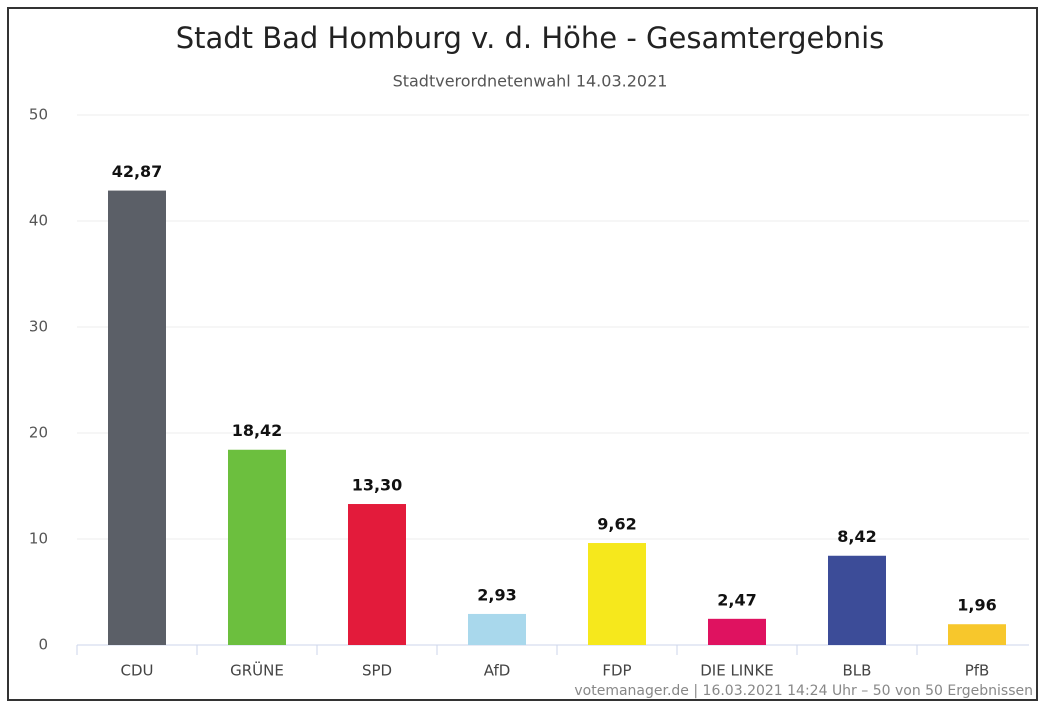 The height and width of the screenshot is (707, 1045). What do you see at coordinates (976, 605) in the screenshot?
I see `data-label: 1,96` at bounding box center [976, 605].